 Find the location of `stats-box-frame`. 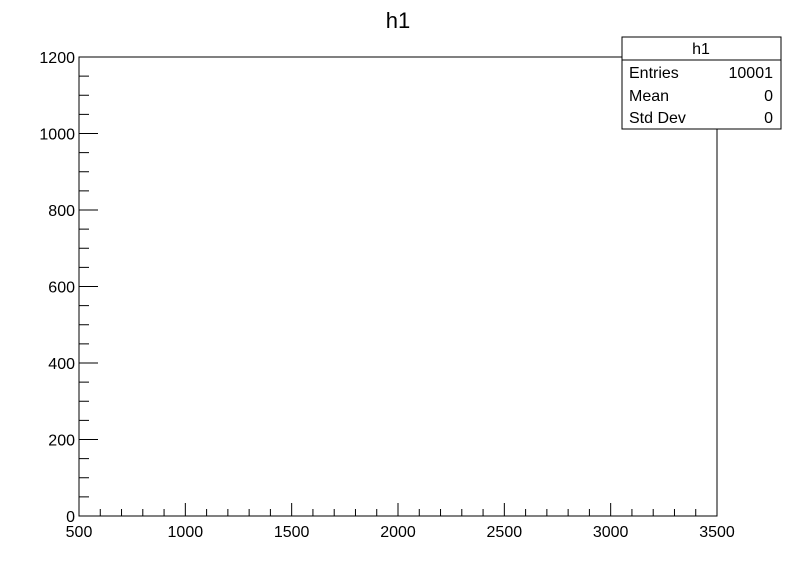

stats-box-frame is located at coordinates (701, 83).